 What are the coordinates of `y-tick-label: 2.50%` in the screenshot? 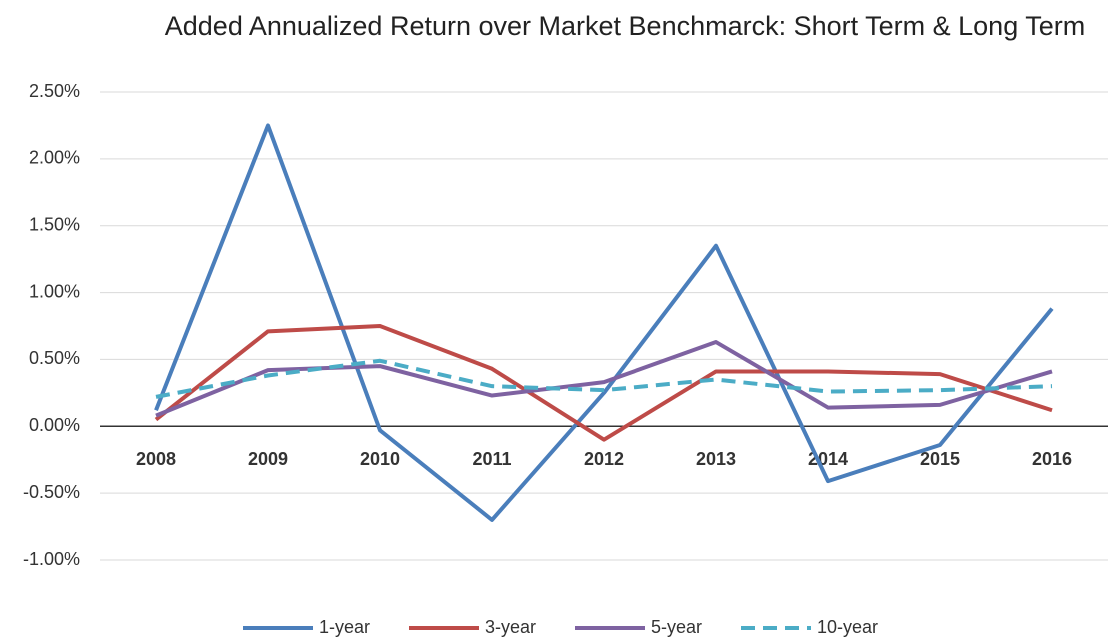 It's located at (54, 91).